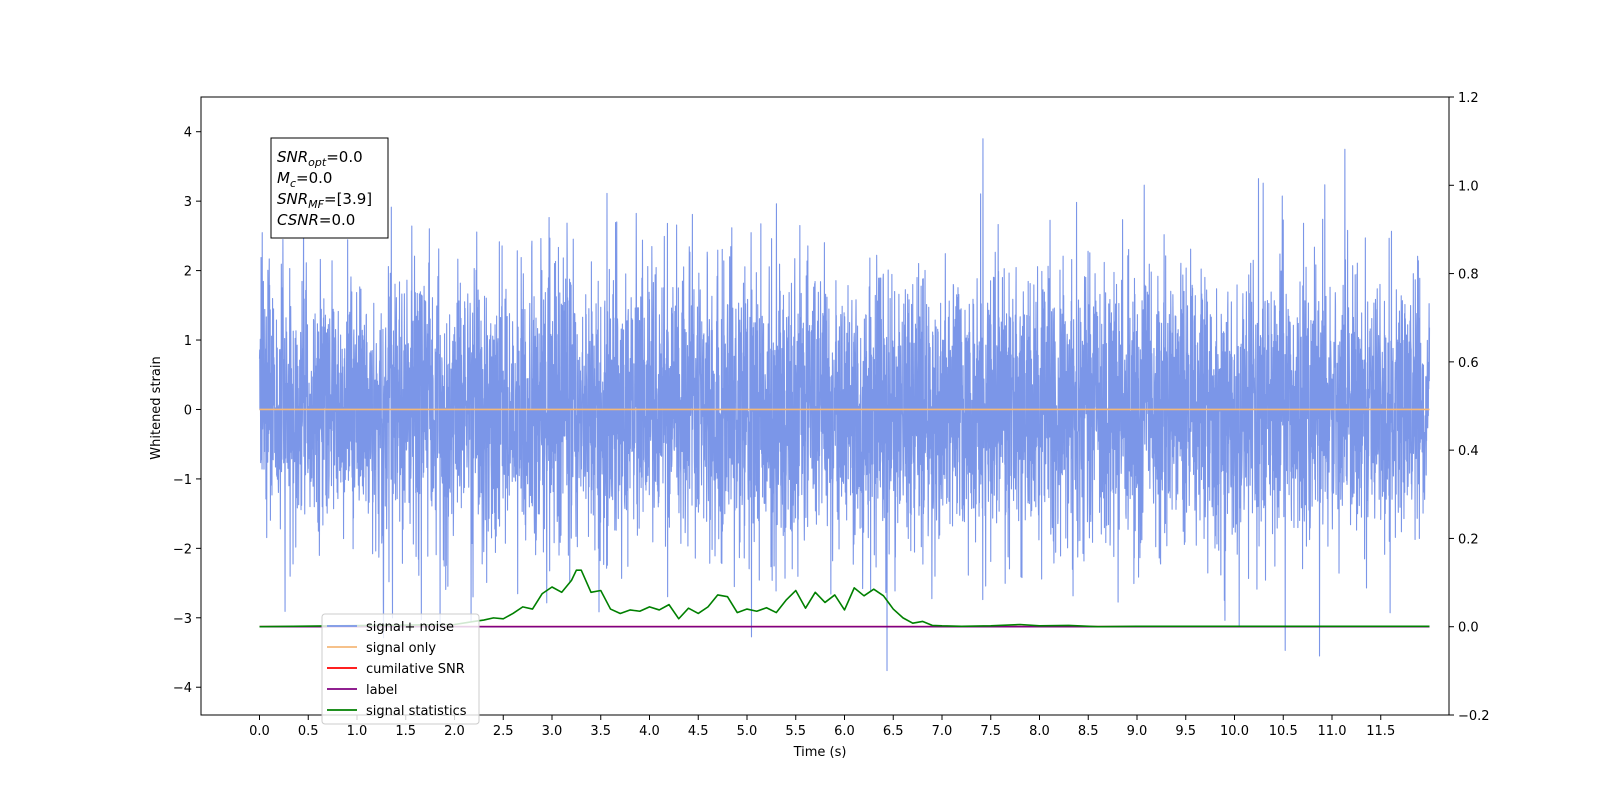 Image resolution: width=1600 pixels, height=800 pixels. Describe the element at coordinates (405, 731) in the screenshot. I see `x-tick-label: 1.5` at that location.